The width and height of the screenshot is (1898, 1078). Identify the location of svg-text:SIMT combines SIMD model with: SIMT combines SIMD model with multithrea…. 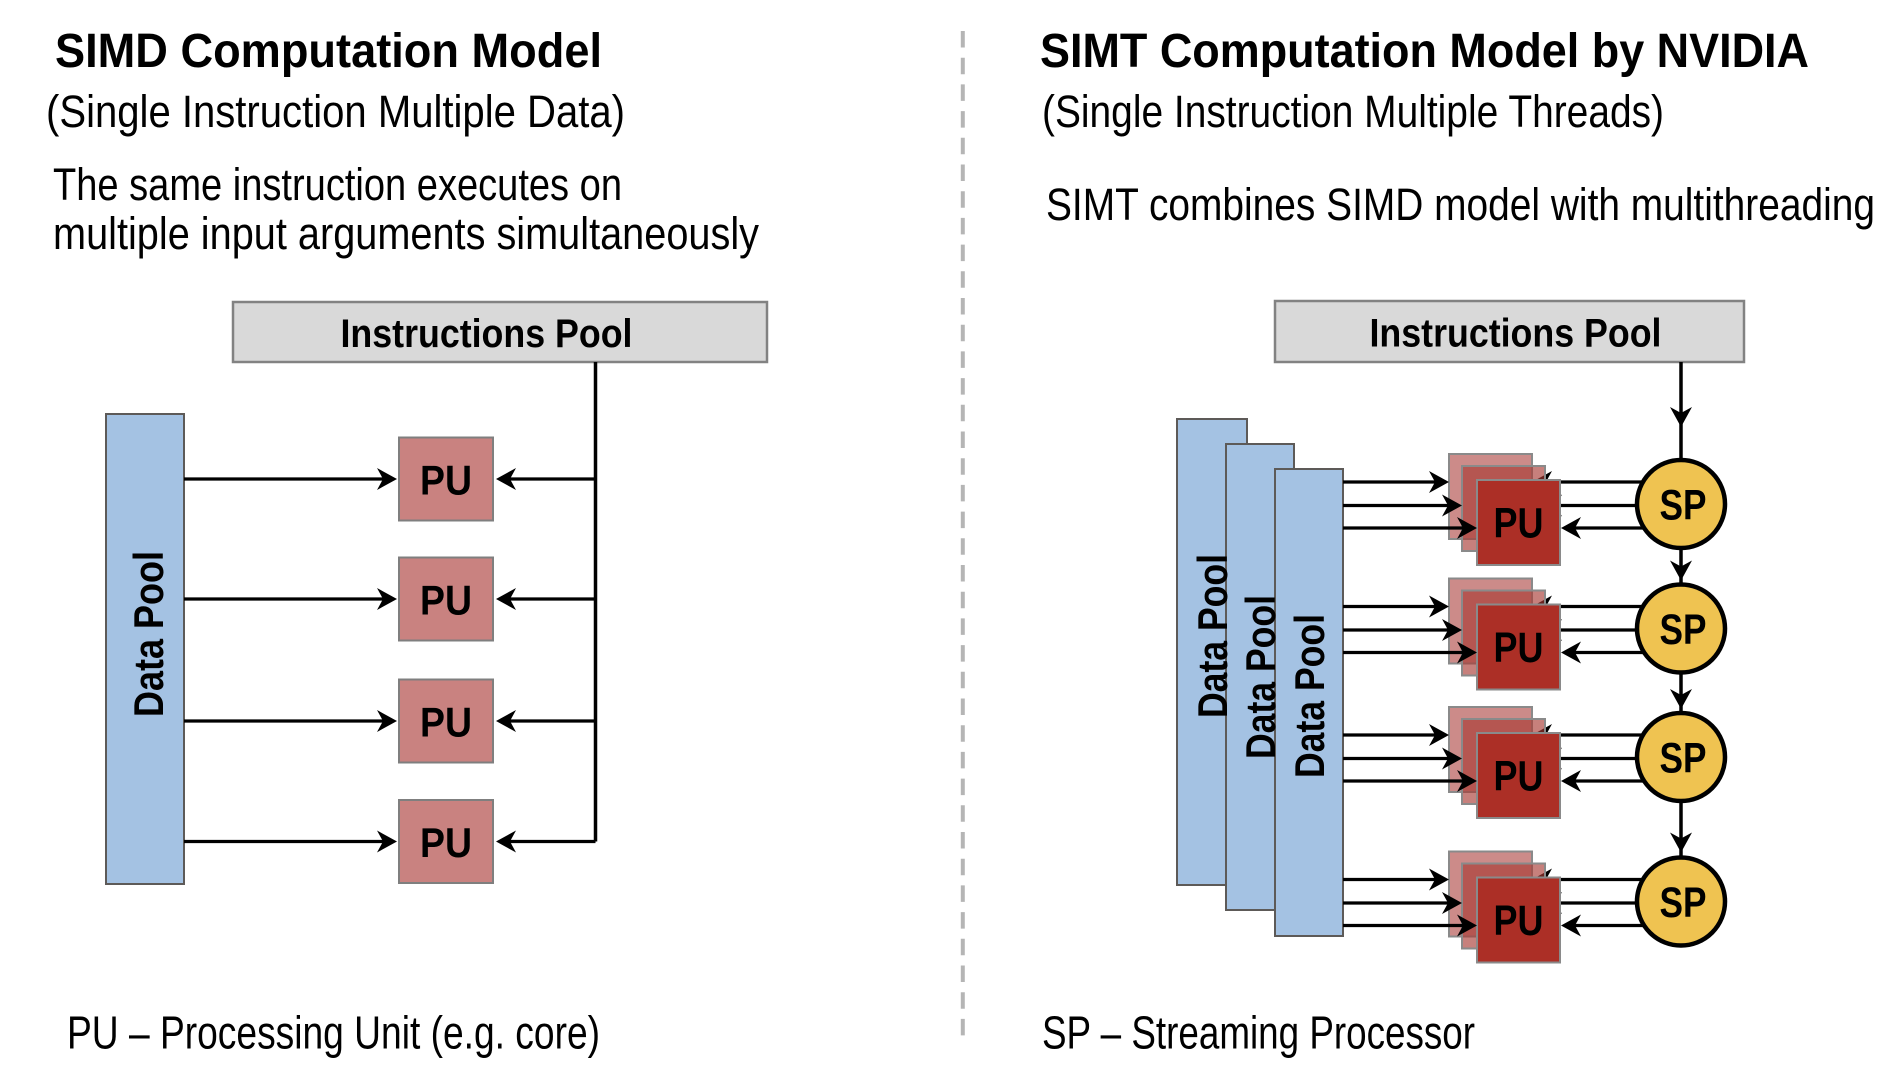
(1460, 204).